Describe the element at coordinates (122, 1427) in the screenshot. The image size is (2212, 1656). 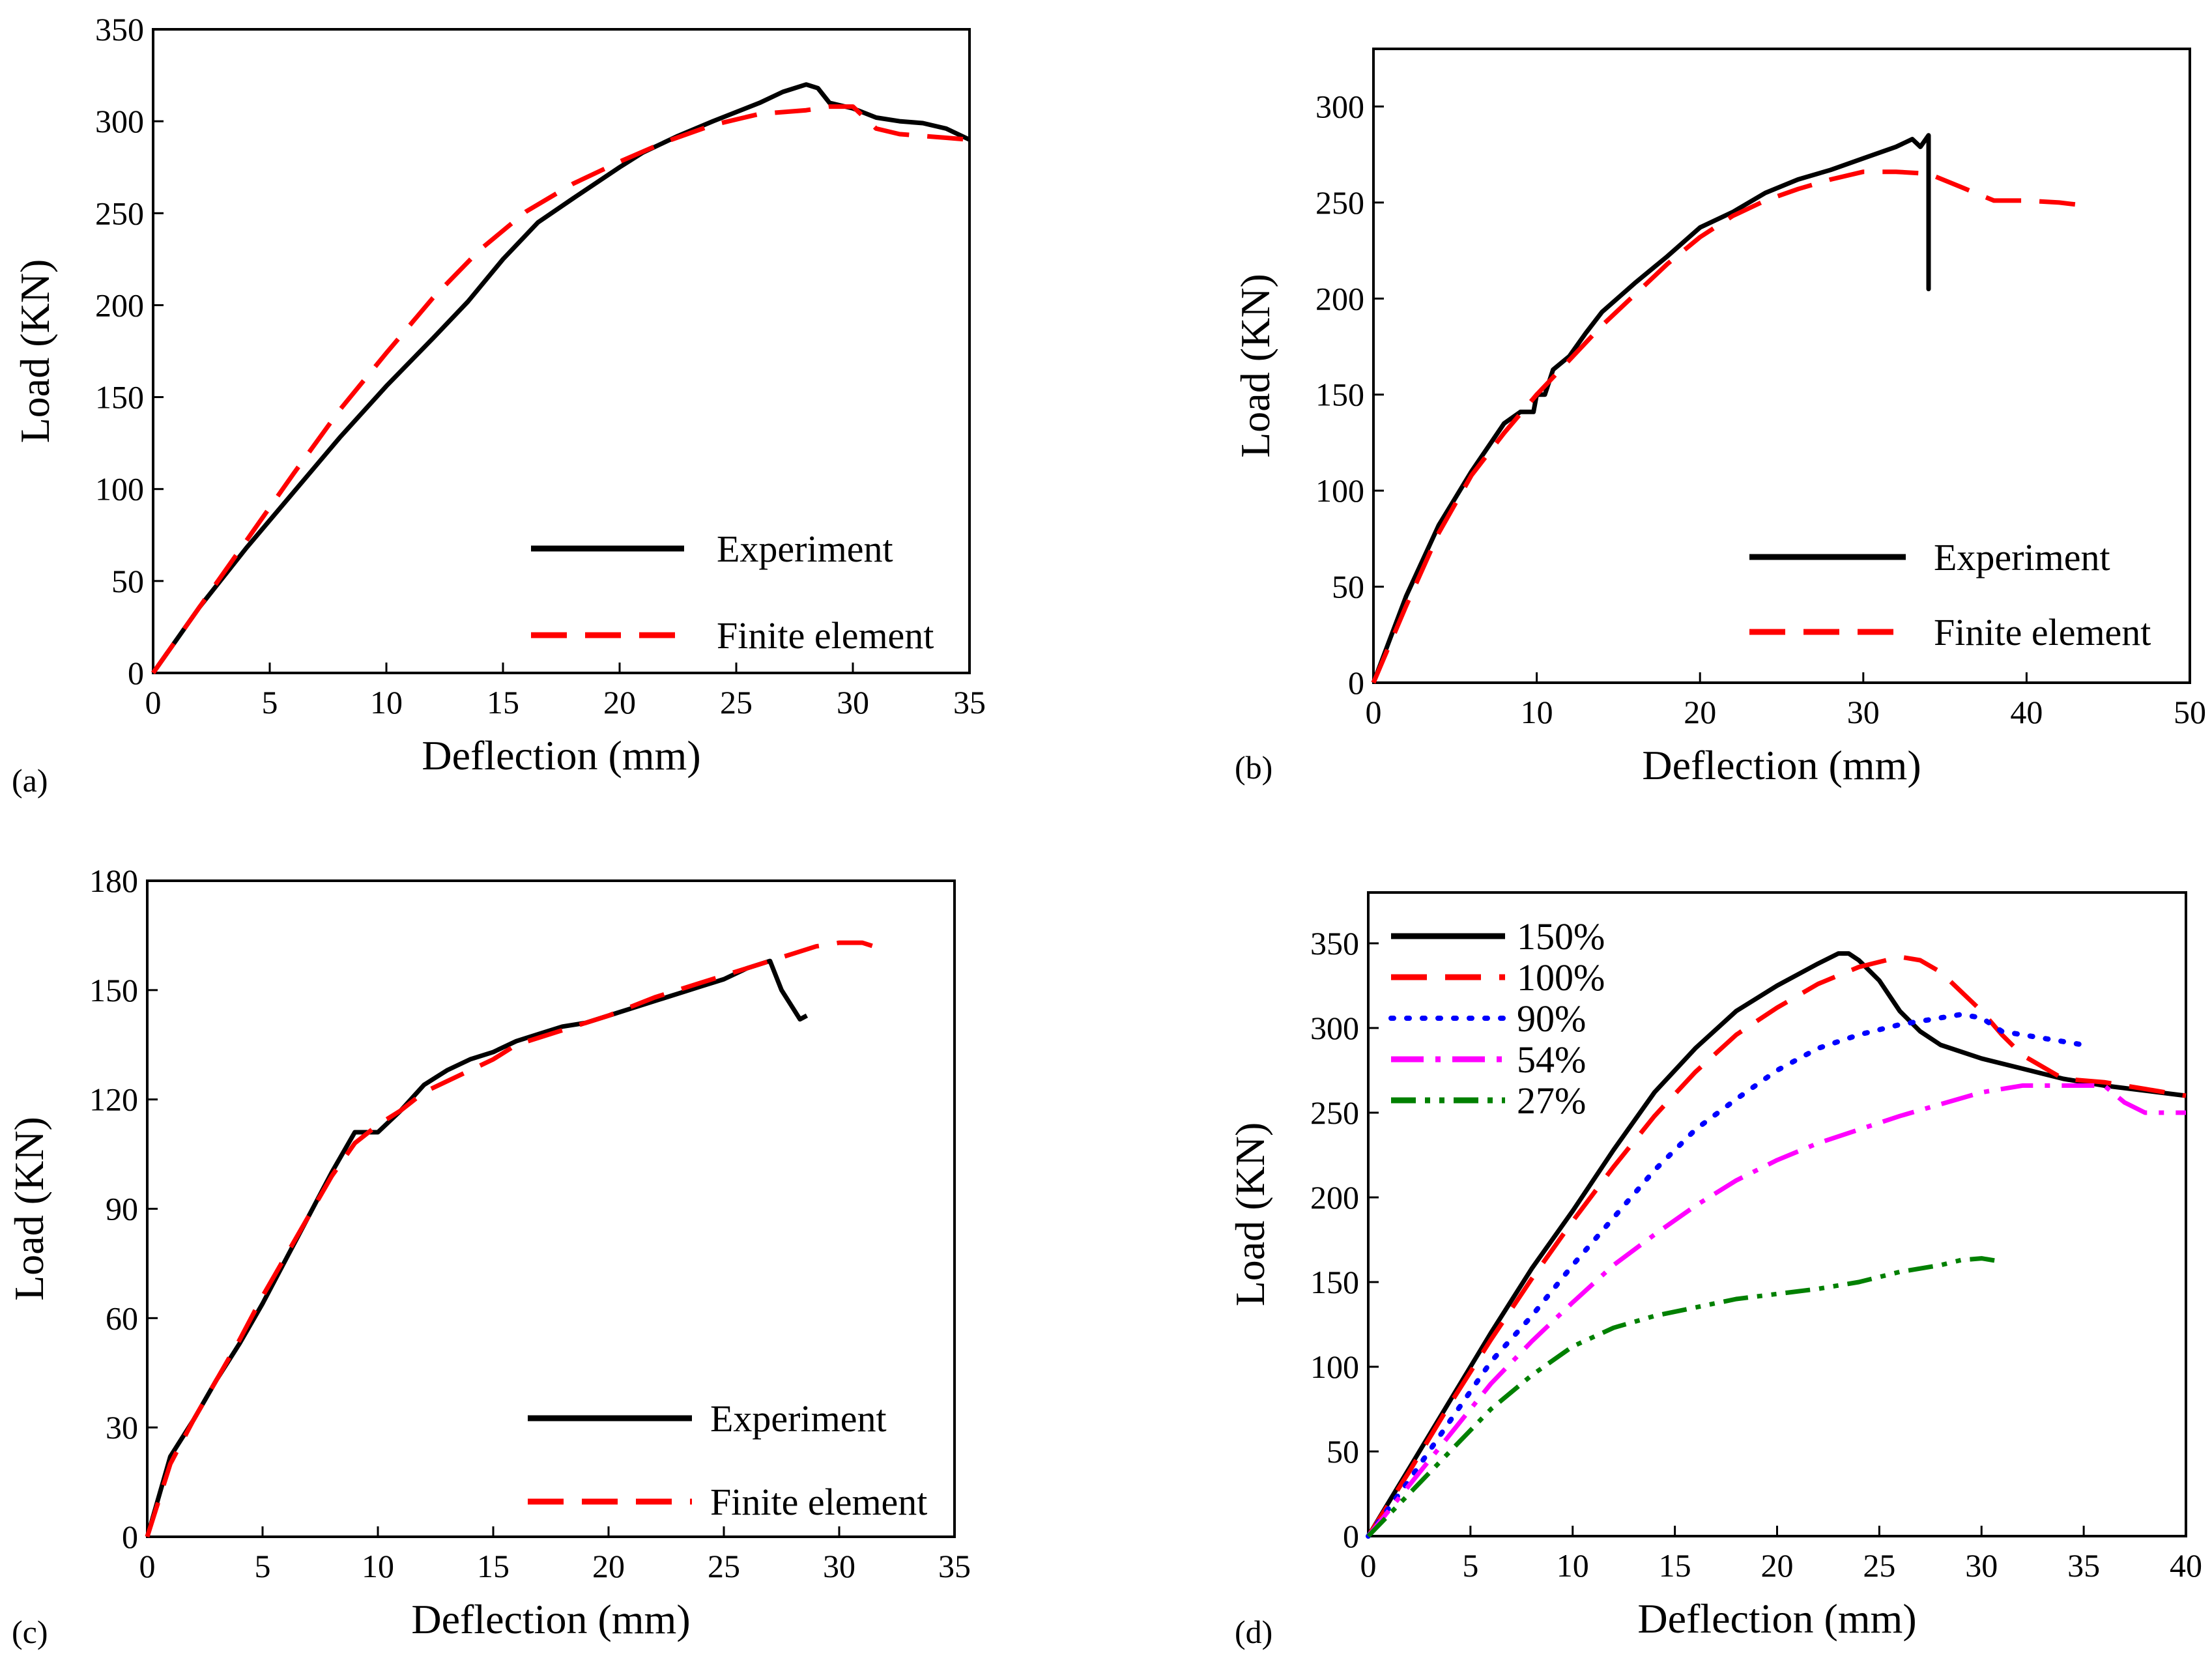
I see `y-tick-label: 30` at that location.